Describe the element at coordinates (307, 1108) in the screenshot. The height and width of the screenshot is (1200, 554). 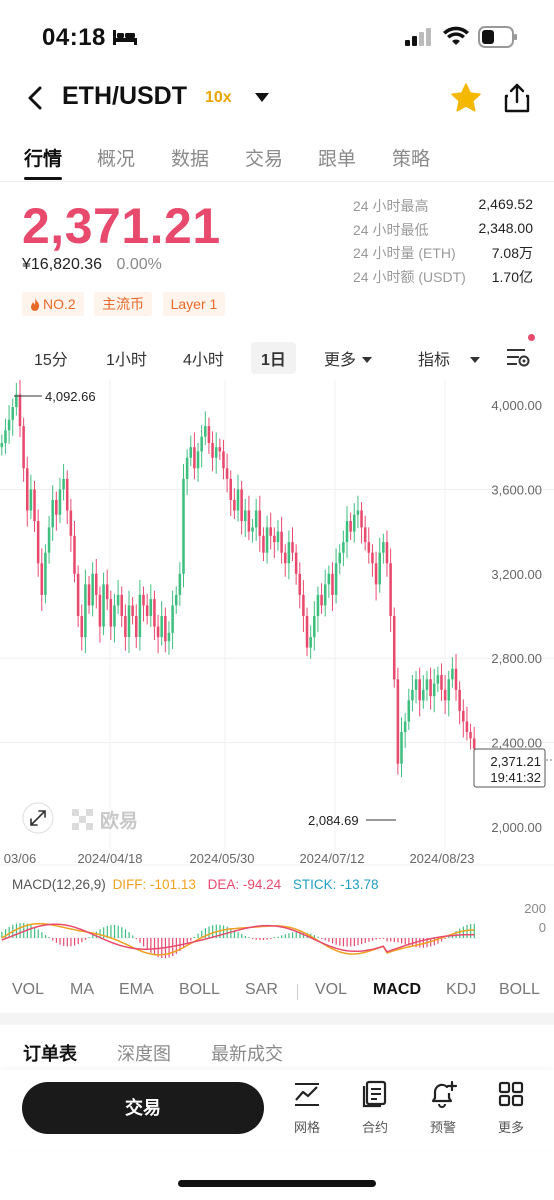
I see `grid-trading-button: 网格` at that location.